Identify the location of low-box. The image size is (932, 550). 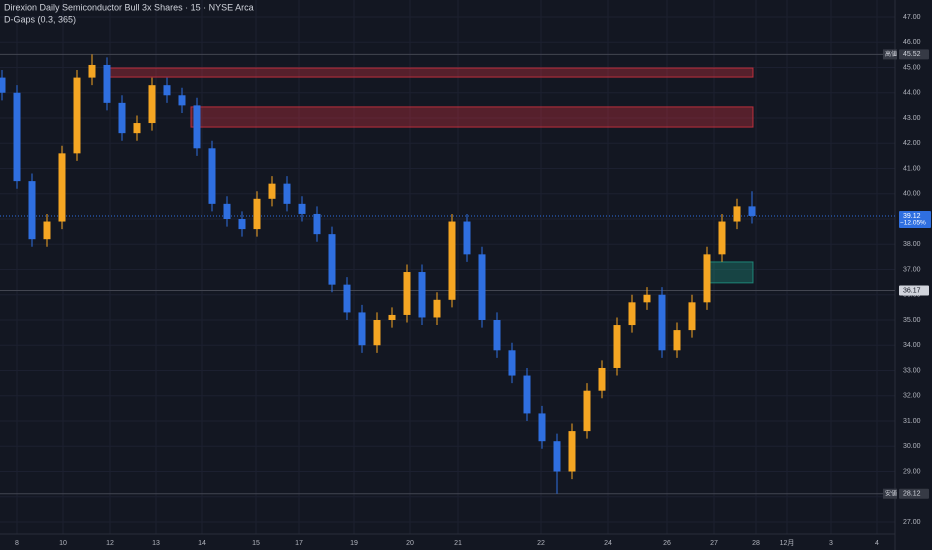
(914, 493).